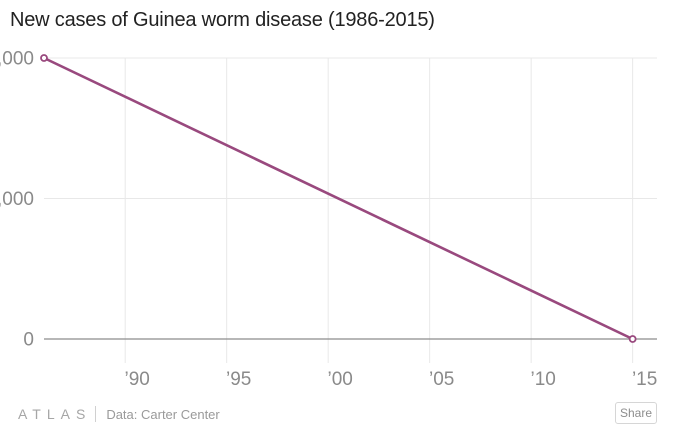  Describe the element at coordinates (17, 59) in the screenshot. I see `y-tick-label: 3,500,000` at that location.